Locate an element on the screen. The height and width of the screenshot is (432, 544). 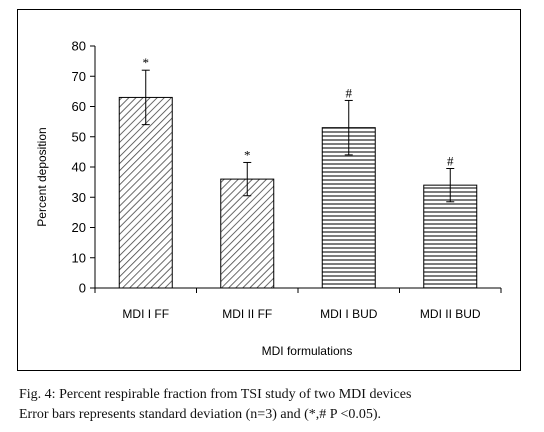
y-tick-label: 60 is located at coordinates (79, 106).